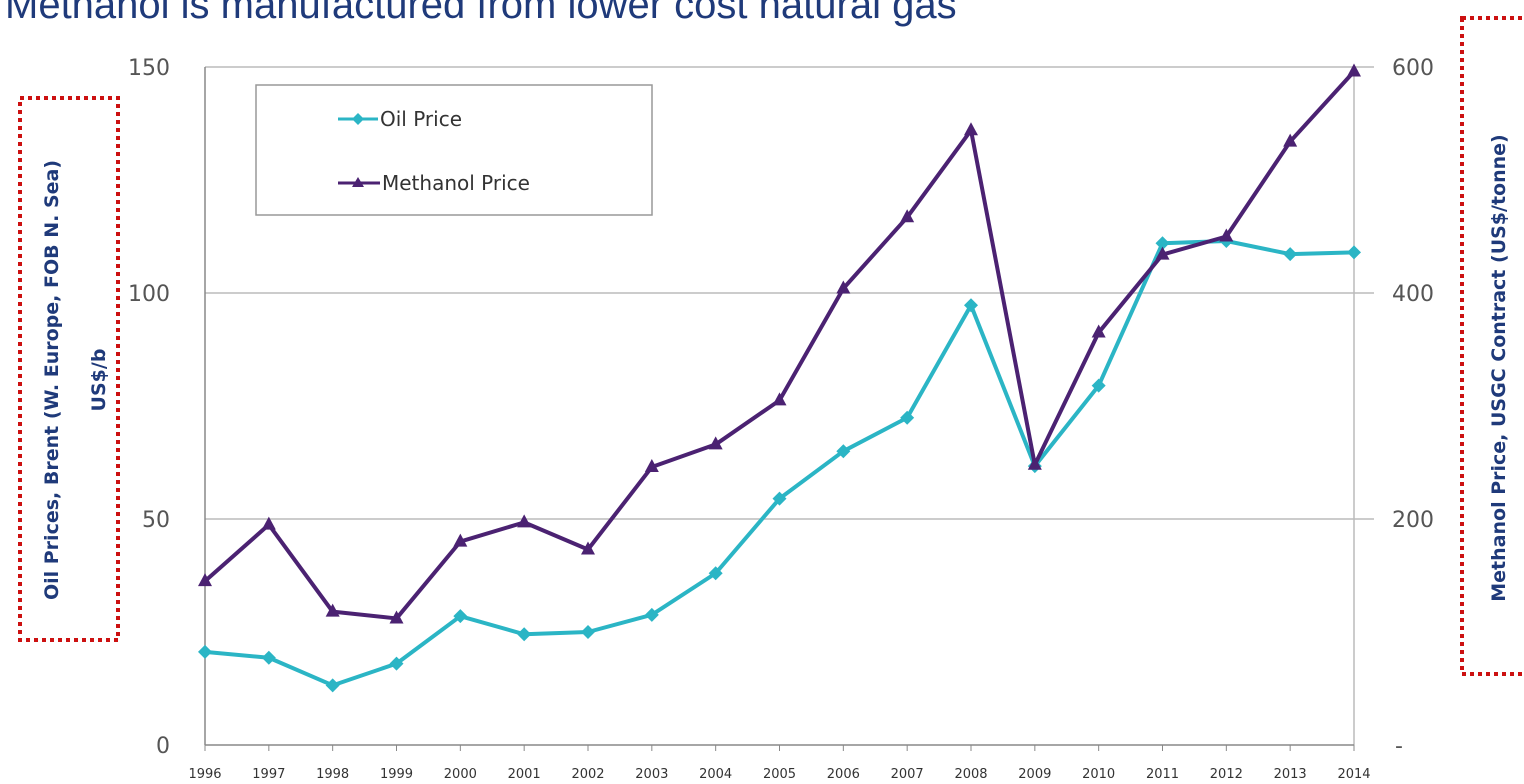 The width and height of the screenshot is (1524, 784). What do you see at coordinates (1413, 294) in the screenshot?
I see `y-right-tick: 400` at bounding box center [1413, 294].